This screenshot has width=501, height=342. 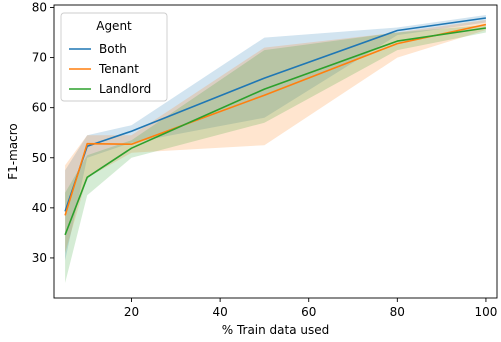 What do you see at coordinates (43, 133) in the screenshot?
I see `y-axis-ticks: 30 40 50 60 70 80` at bounding box center [43, 133].